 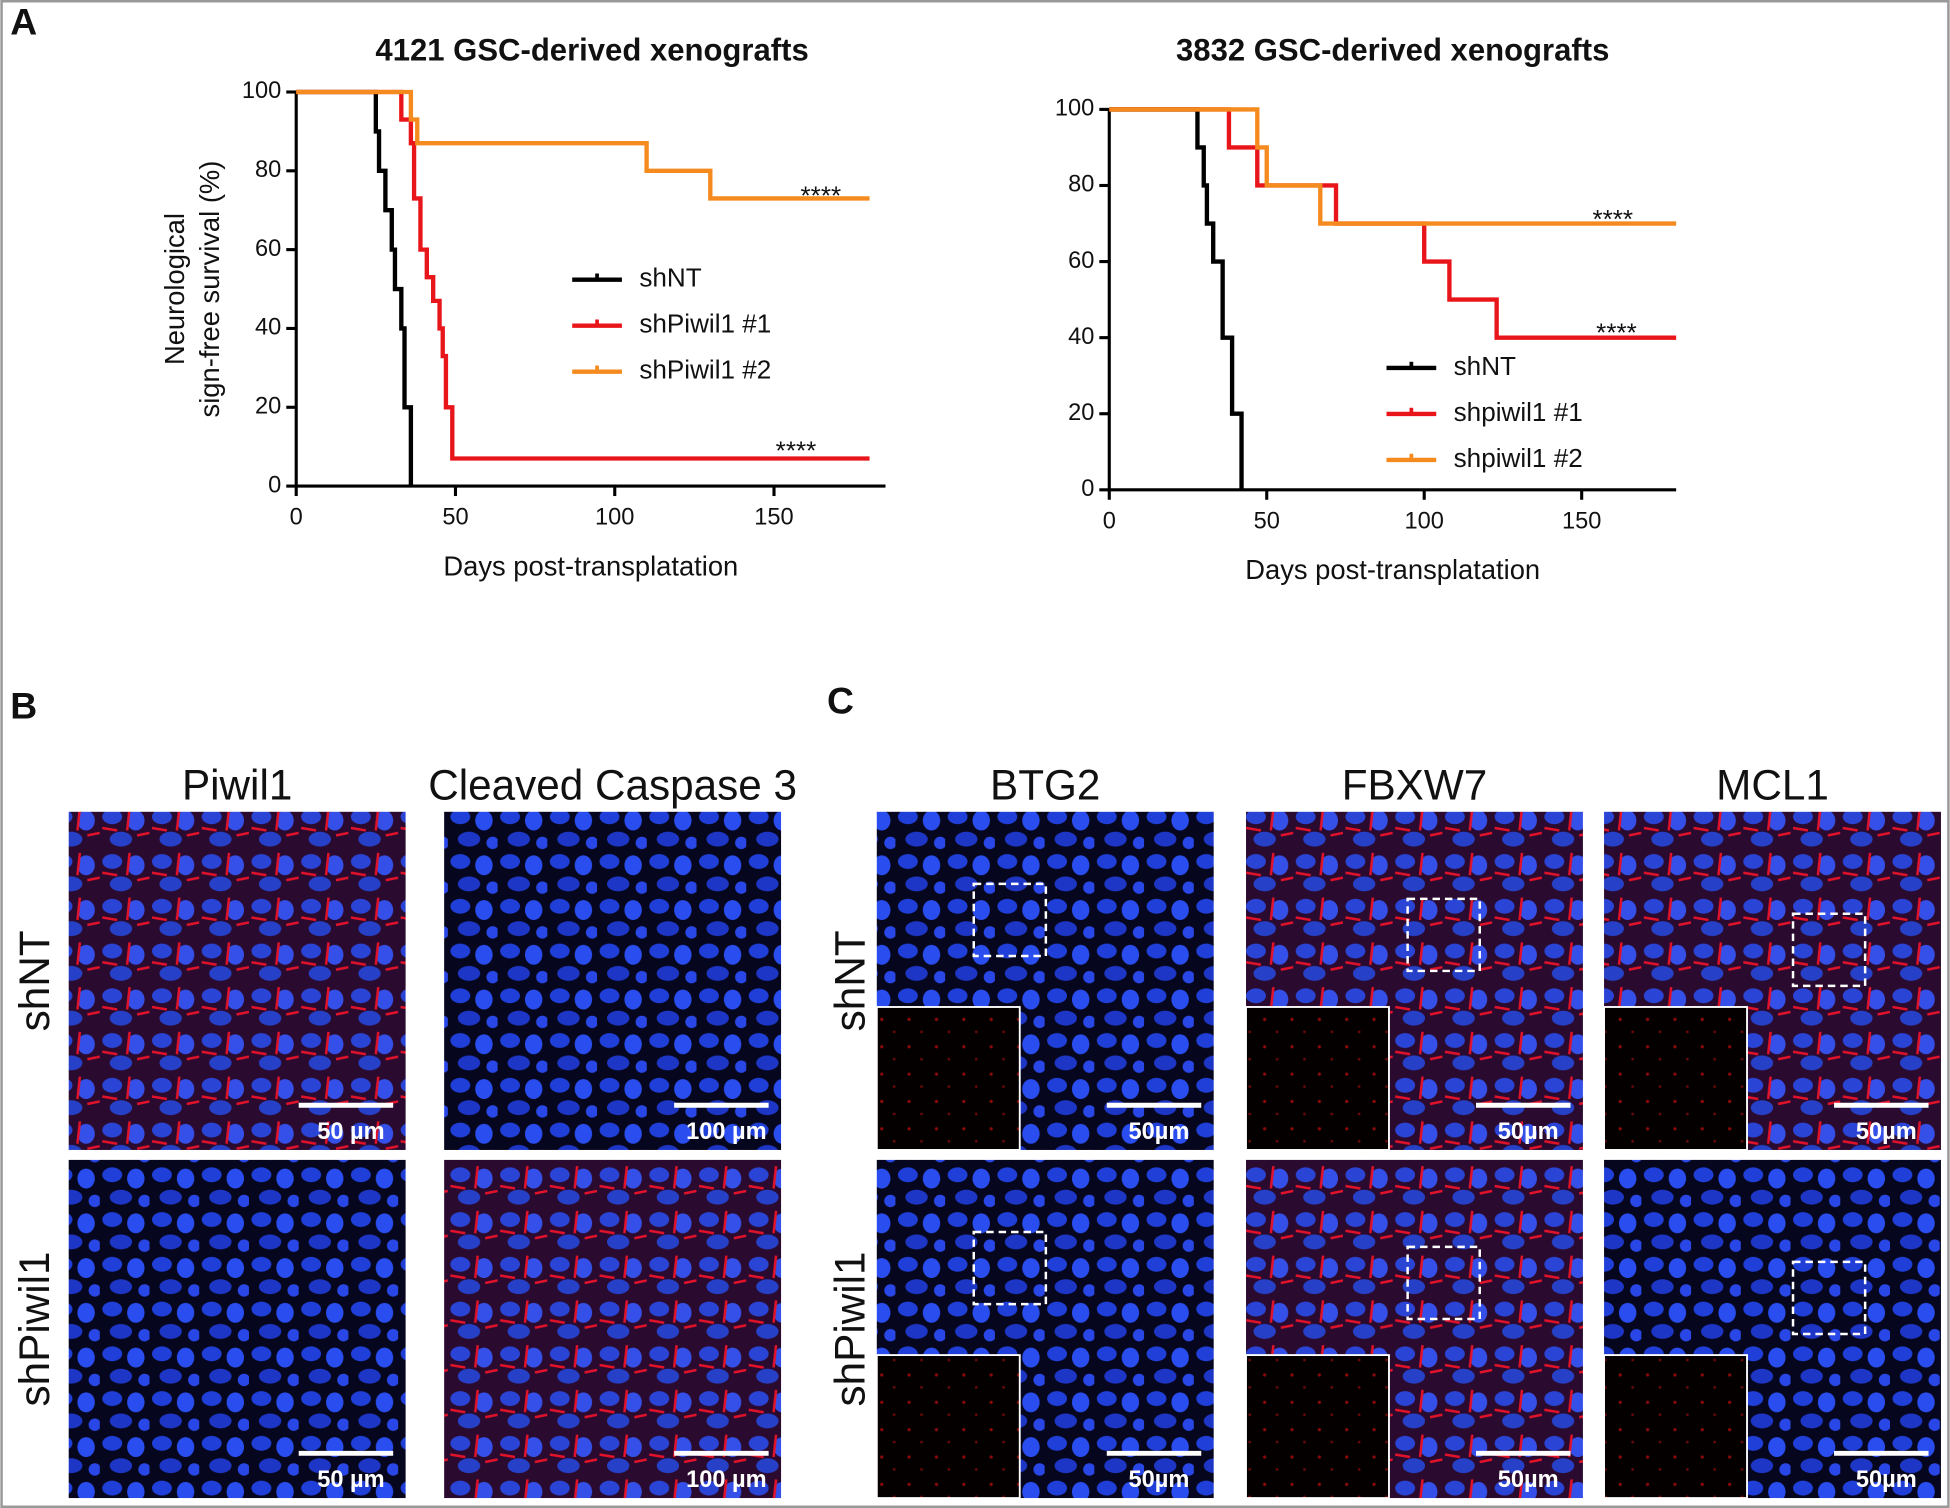 What do you see at coordinates (1392, 49) in the screenshot?
I see `chart-title: 3832 GSC-derived xenografts` at bounding box center [1392, 49].